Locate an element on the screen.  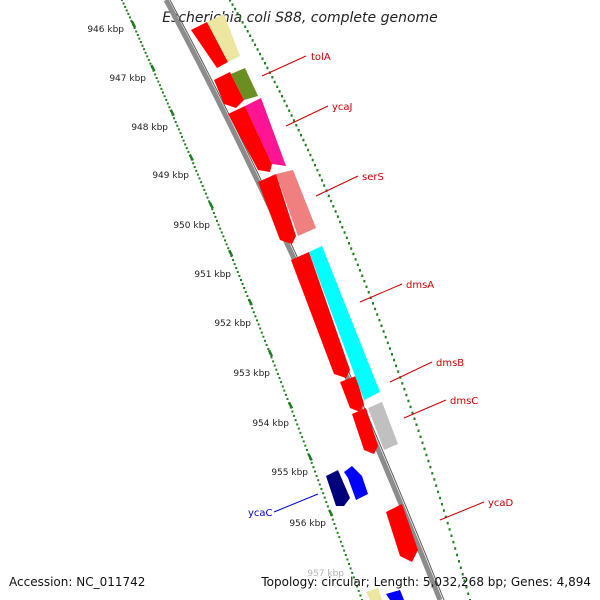
bottom-partial-genes is located at coordinates (385, 594).